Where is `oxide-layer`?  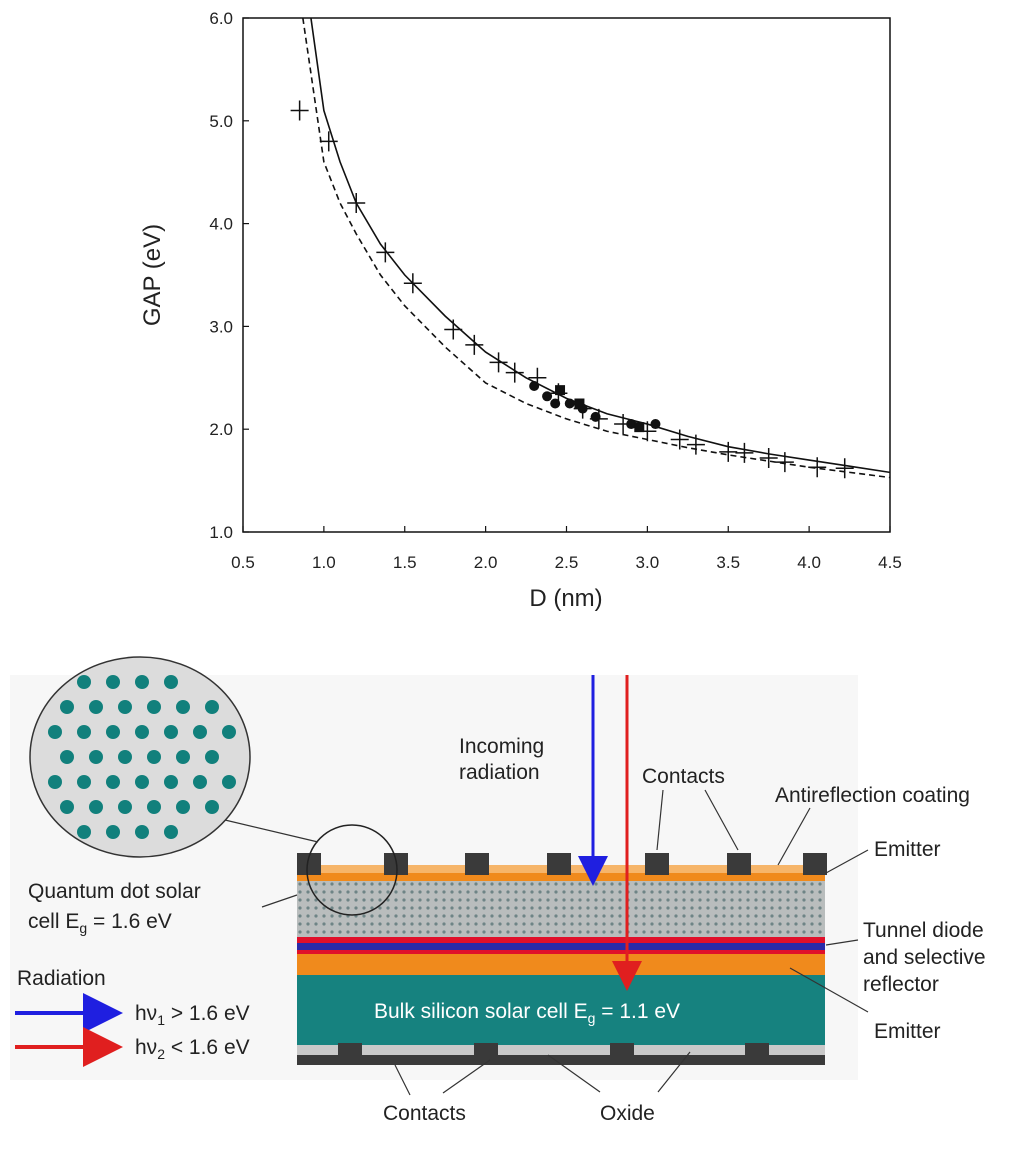
oxide-layer is located at coordinates (561, 1050).